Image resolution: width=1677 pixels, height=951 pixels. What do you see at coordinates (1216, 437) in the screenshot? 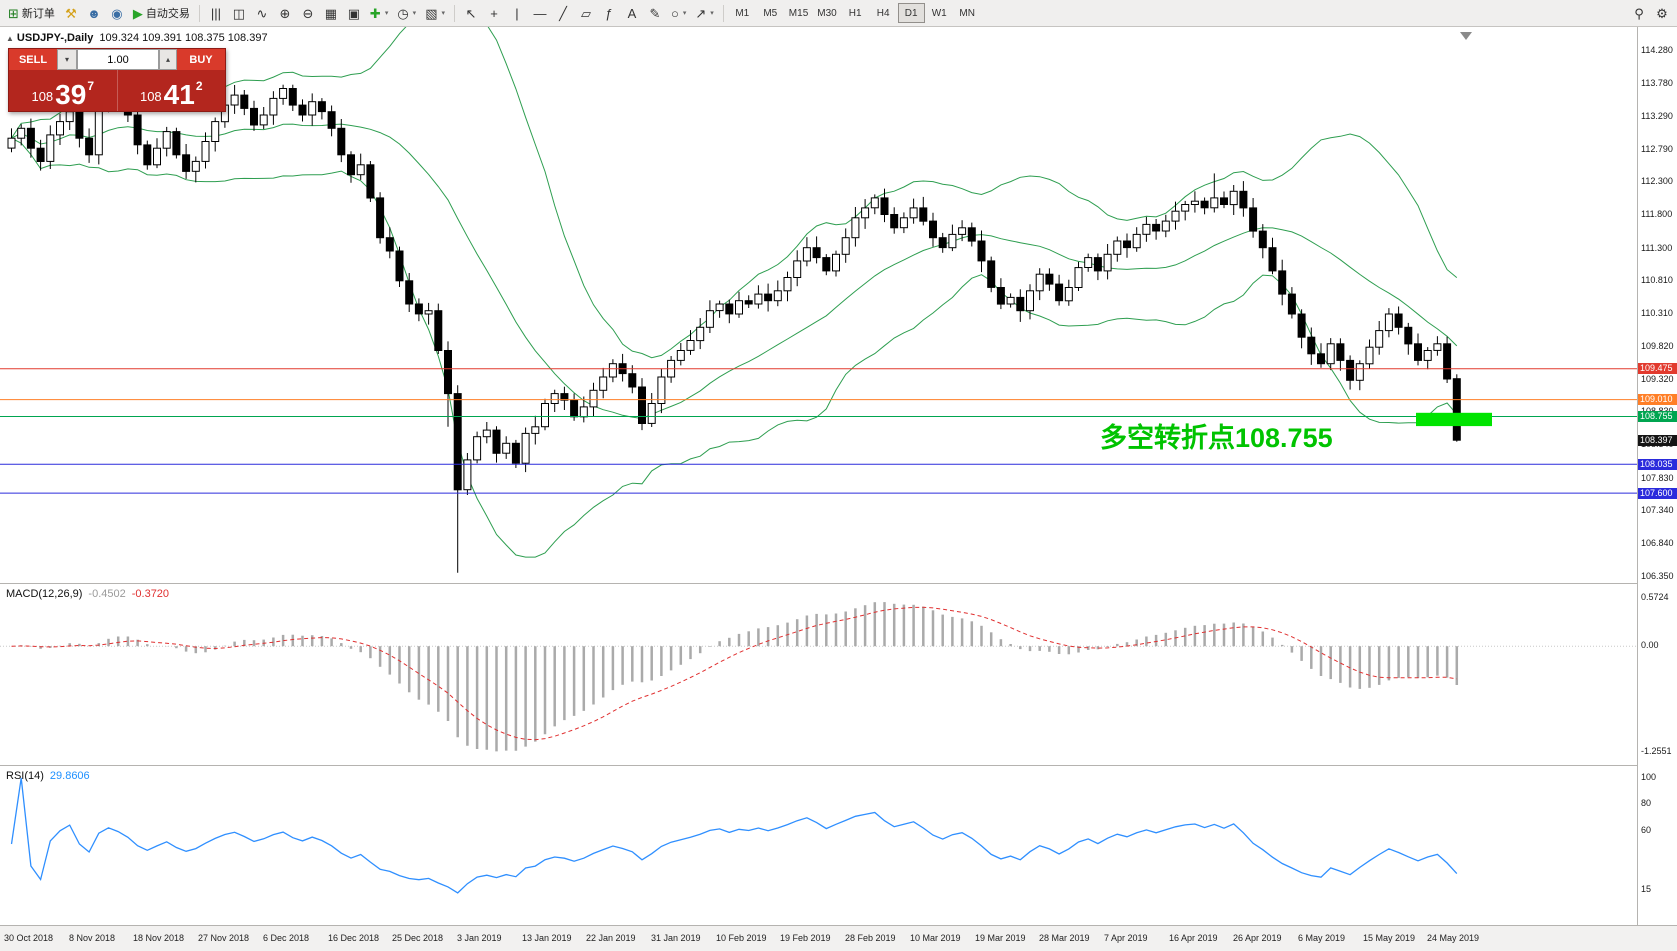
I see `pivot-annotation-text: 多空转折点108.755` at bounding box center [1216, 437].